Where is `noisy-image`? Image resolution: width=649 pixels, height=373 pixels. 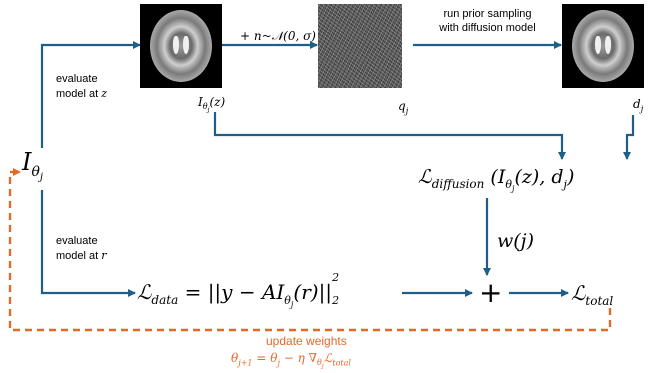
noisy-image is located at coordinates (360, 46).